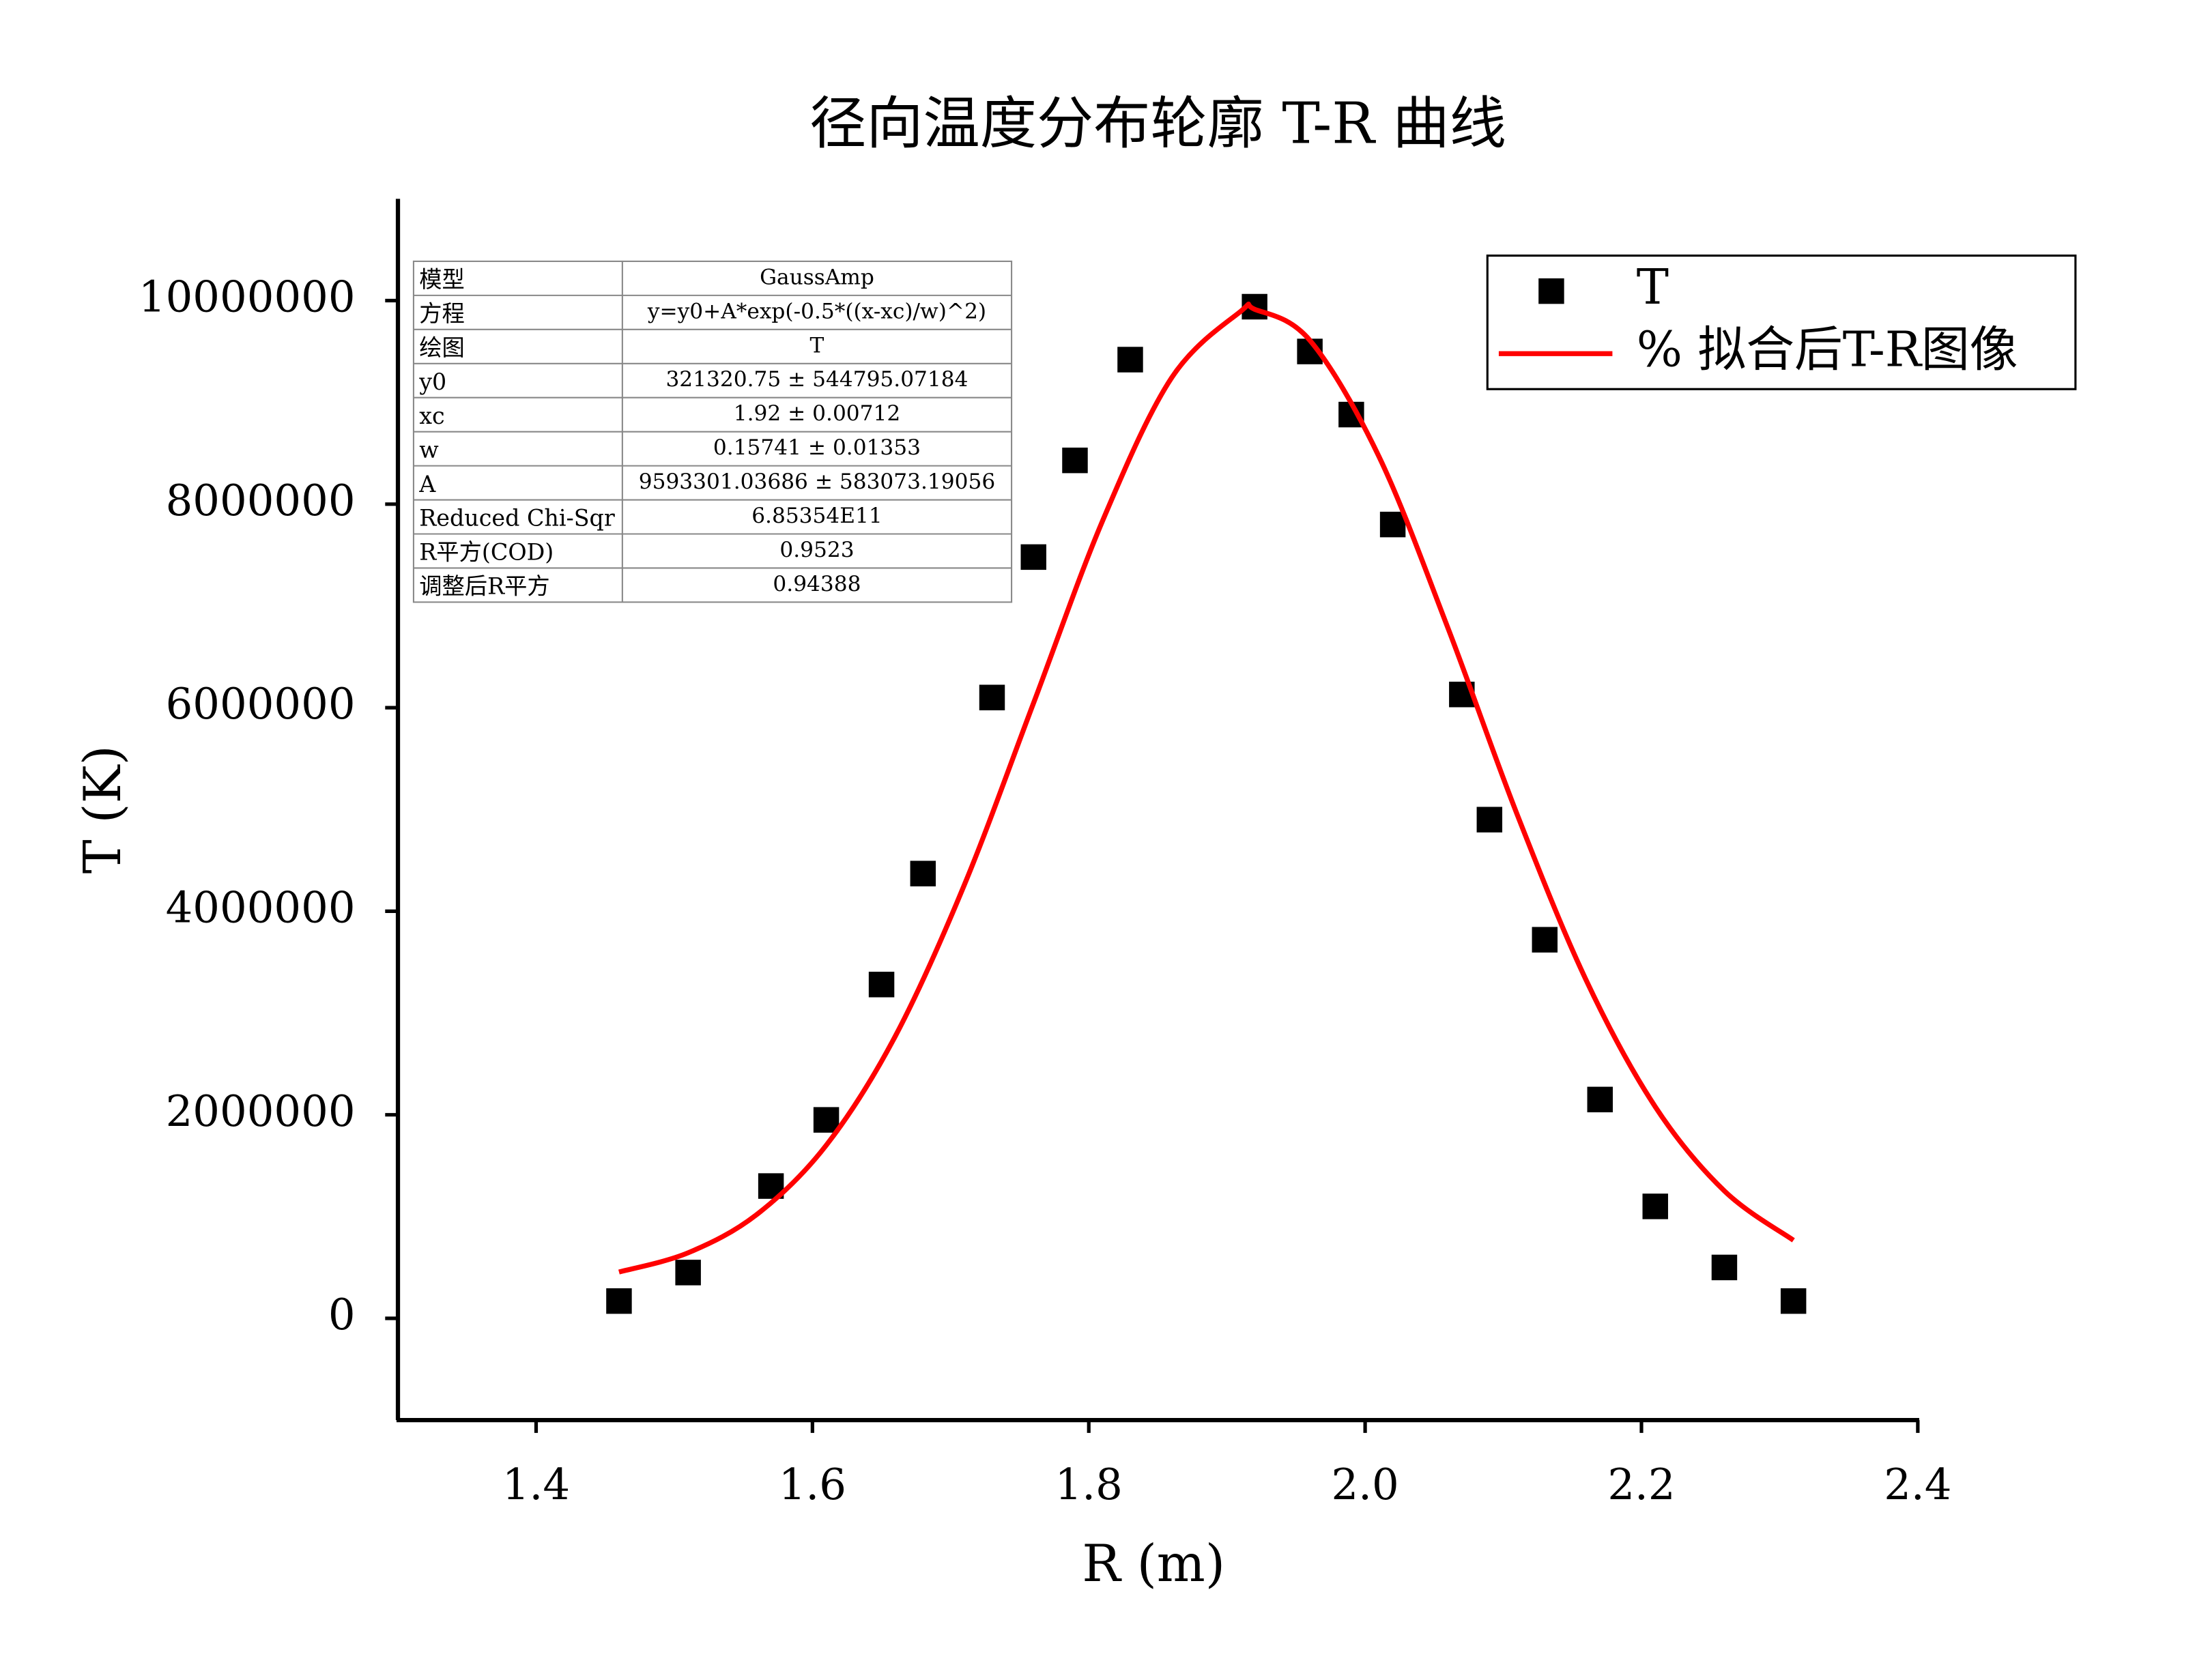 The width and height of the screenshot is (2195, 1680). What do you see at coordinates (1653, 287) in the screenshot?
I see `legend-label: T` at bounding box center [1653, 287].